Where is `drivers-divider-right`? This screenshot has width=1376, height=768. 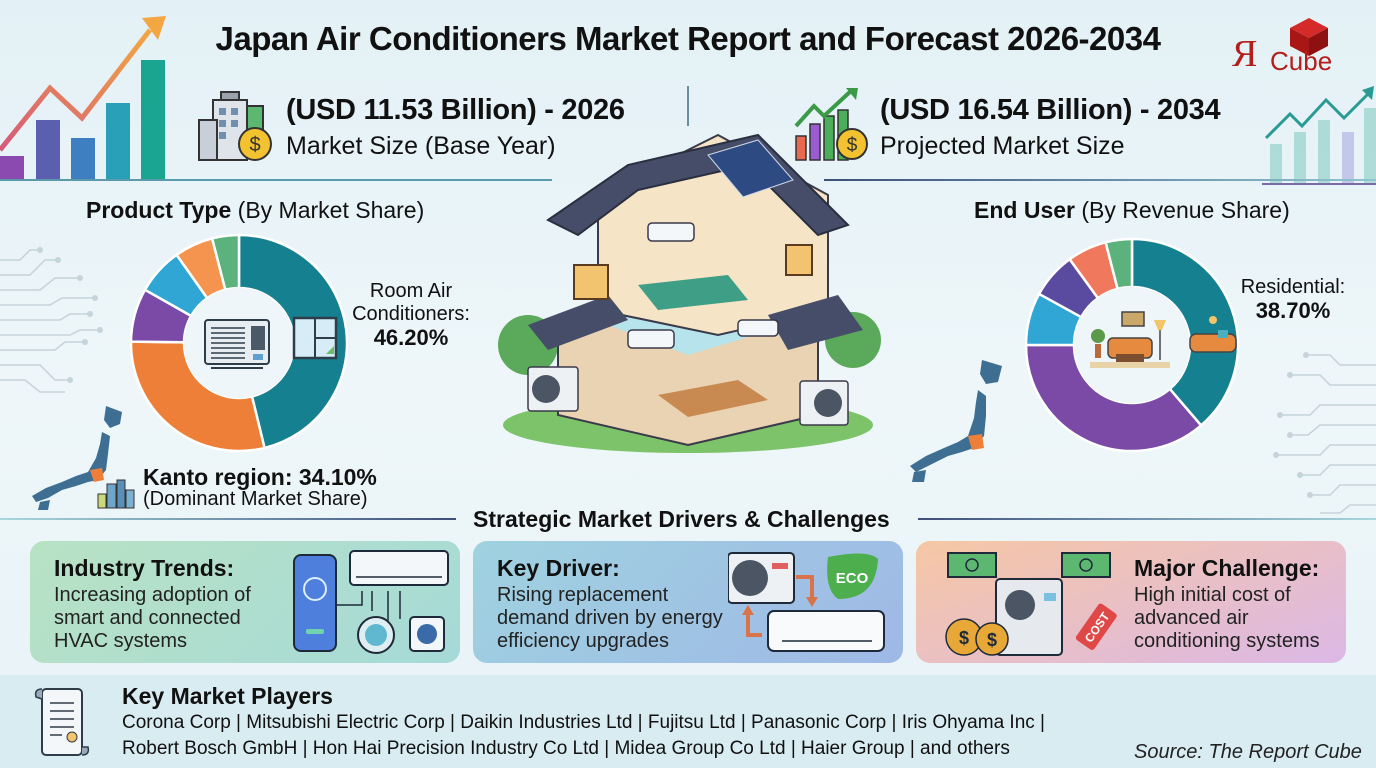
drivers-divider-right is located at coordinates (1147, 519).